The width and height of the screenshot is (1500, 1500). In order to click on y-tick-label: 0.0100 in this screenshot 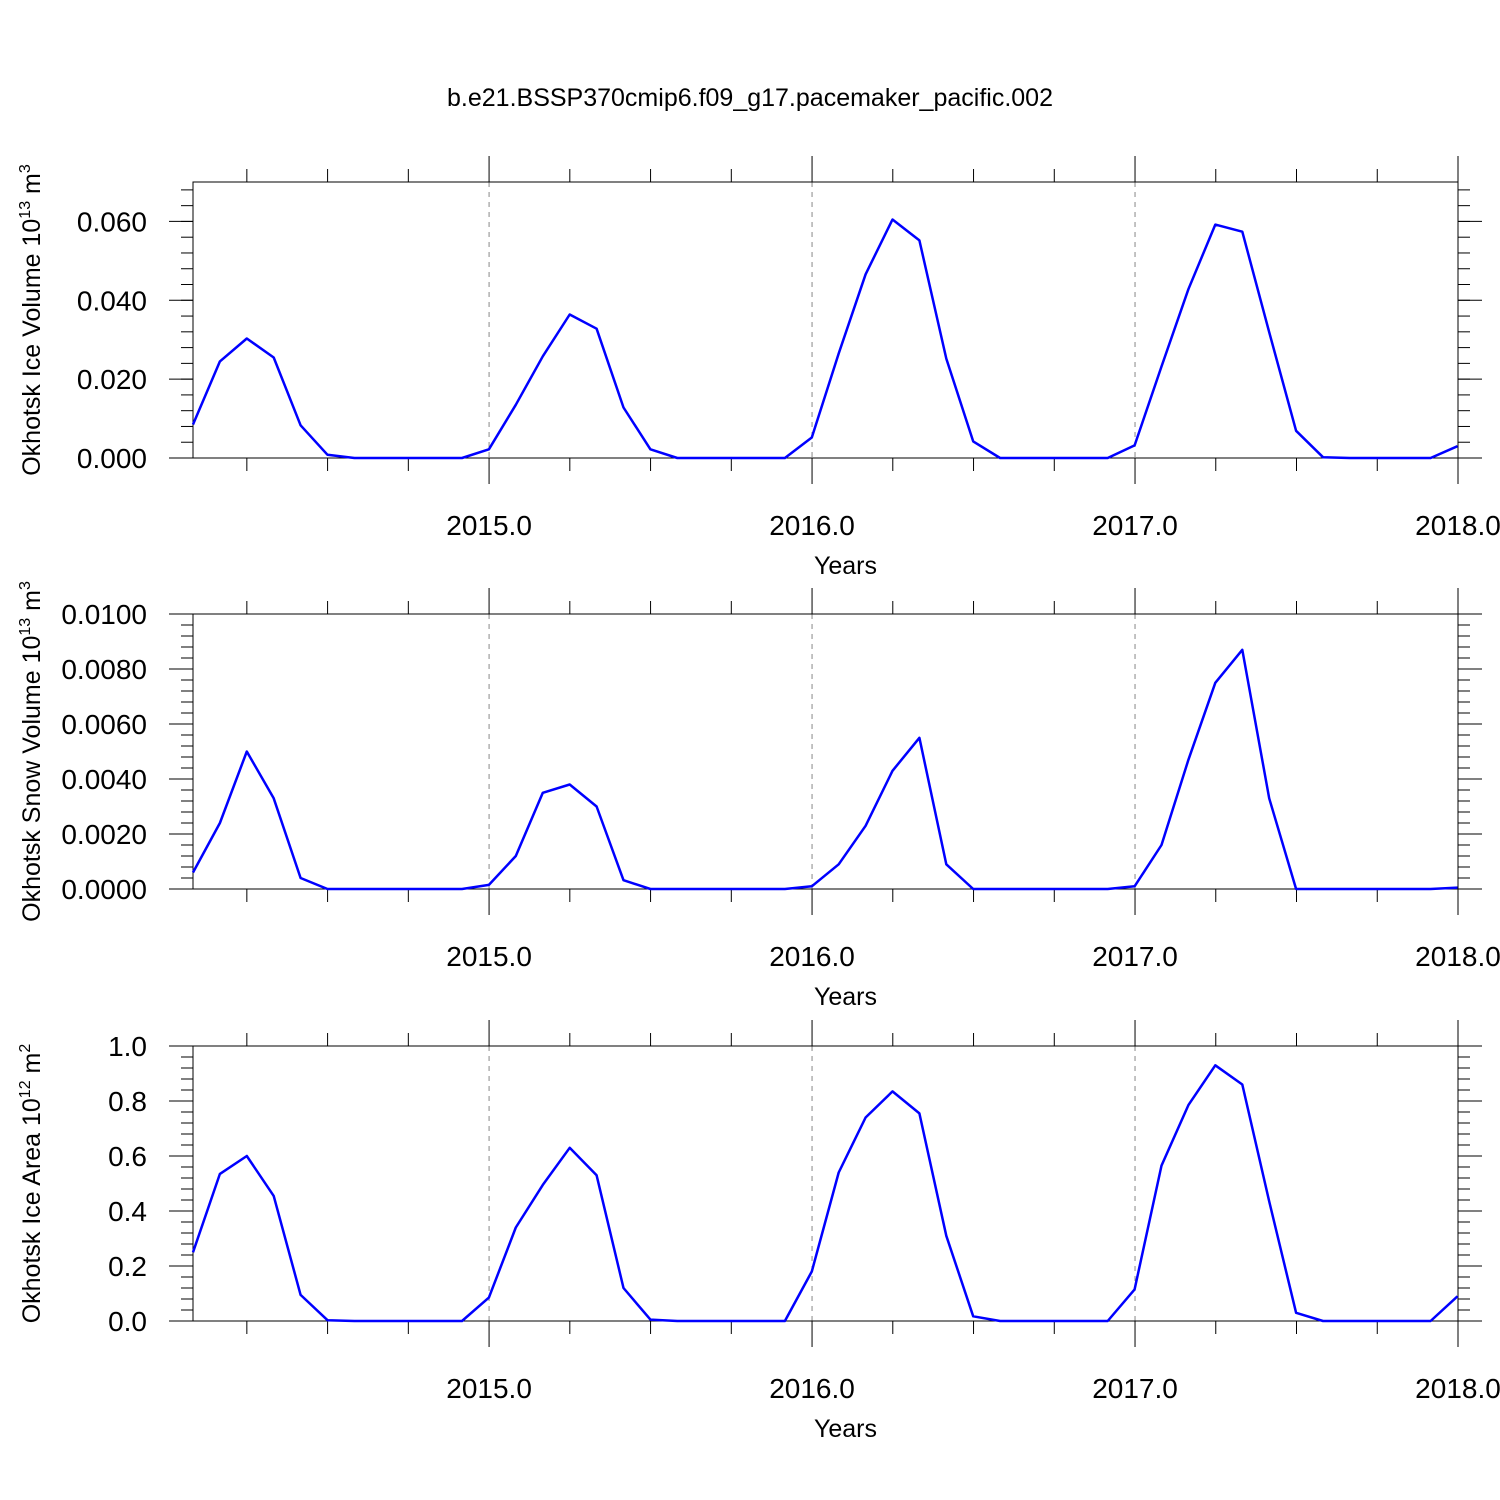, I will do `click(104, 614)`.